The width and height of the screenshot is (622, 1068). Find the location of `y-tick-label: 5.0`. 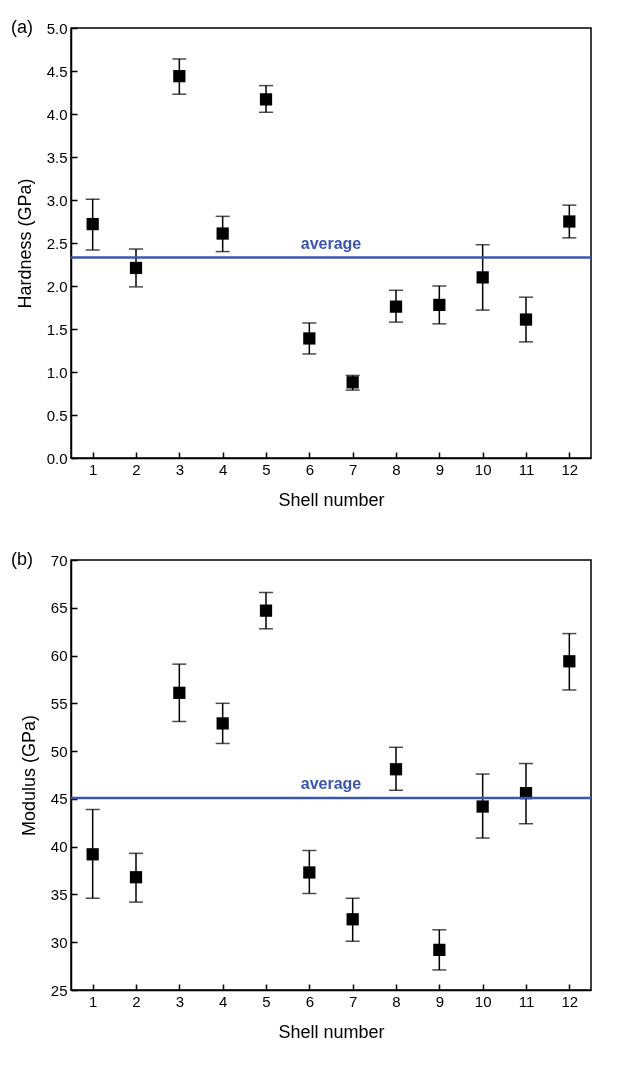

y-tick-label: 5.0 is located at coordinates (57, 28).